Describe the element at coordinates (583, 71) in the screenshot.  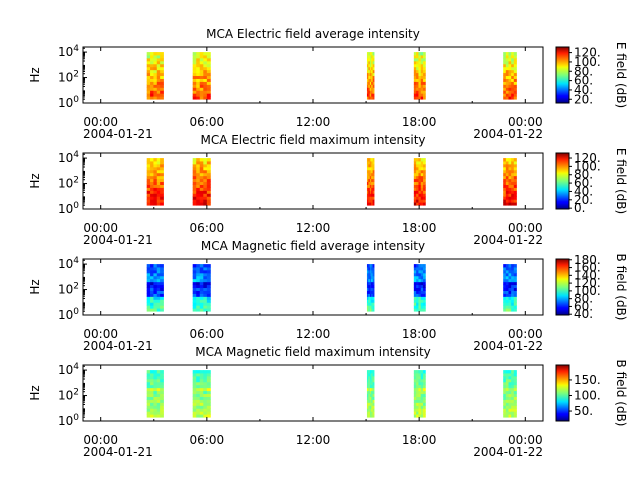
I see `colorbar-tick-label: 80.` at that location.